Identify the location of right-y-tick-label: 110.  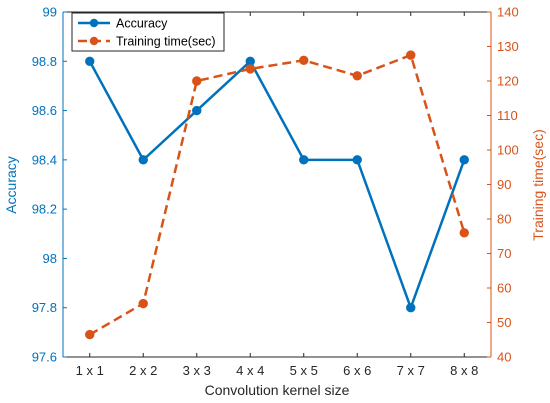
(507, 115).